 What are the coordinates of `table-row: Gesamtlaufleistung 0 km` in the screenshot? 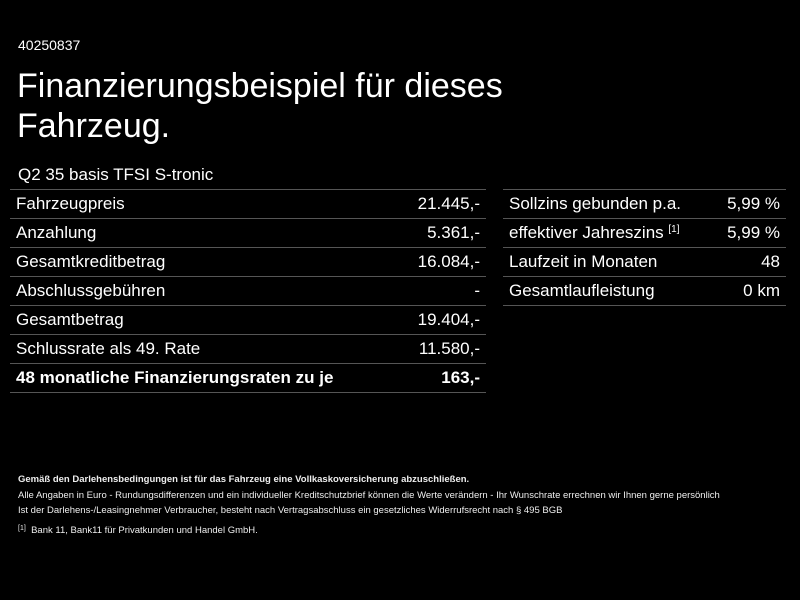 It's located at (644, 291).